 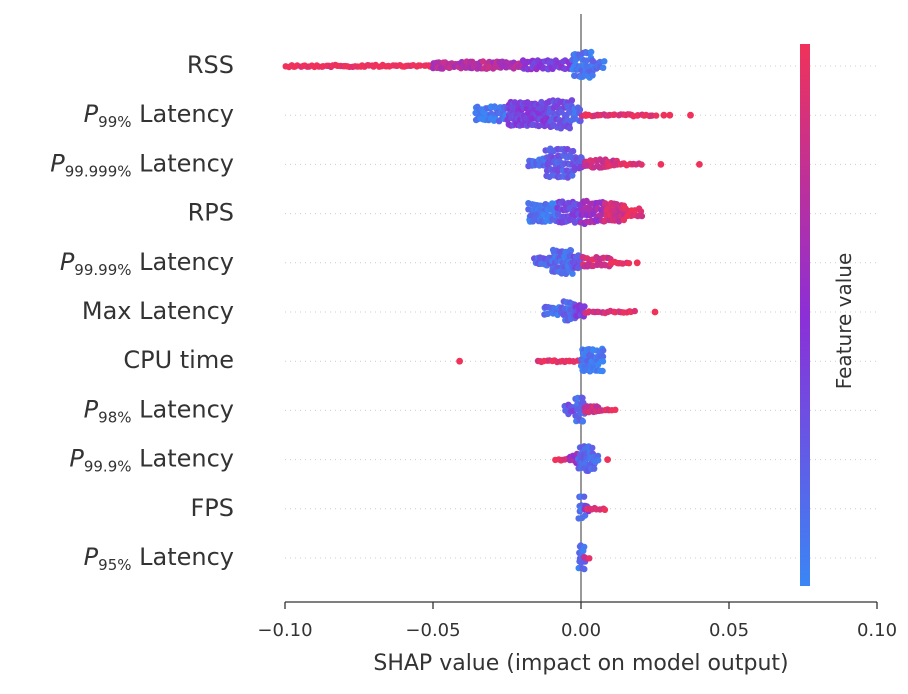 I want to click on x-axis-ticks: −0.10 −0.05 0.00 0.05 0.10, so click(x=577, y=621).